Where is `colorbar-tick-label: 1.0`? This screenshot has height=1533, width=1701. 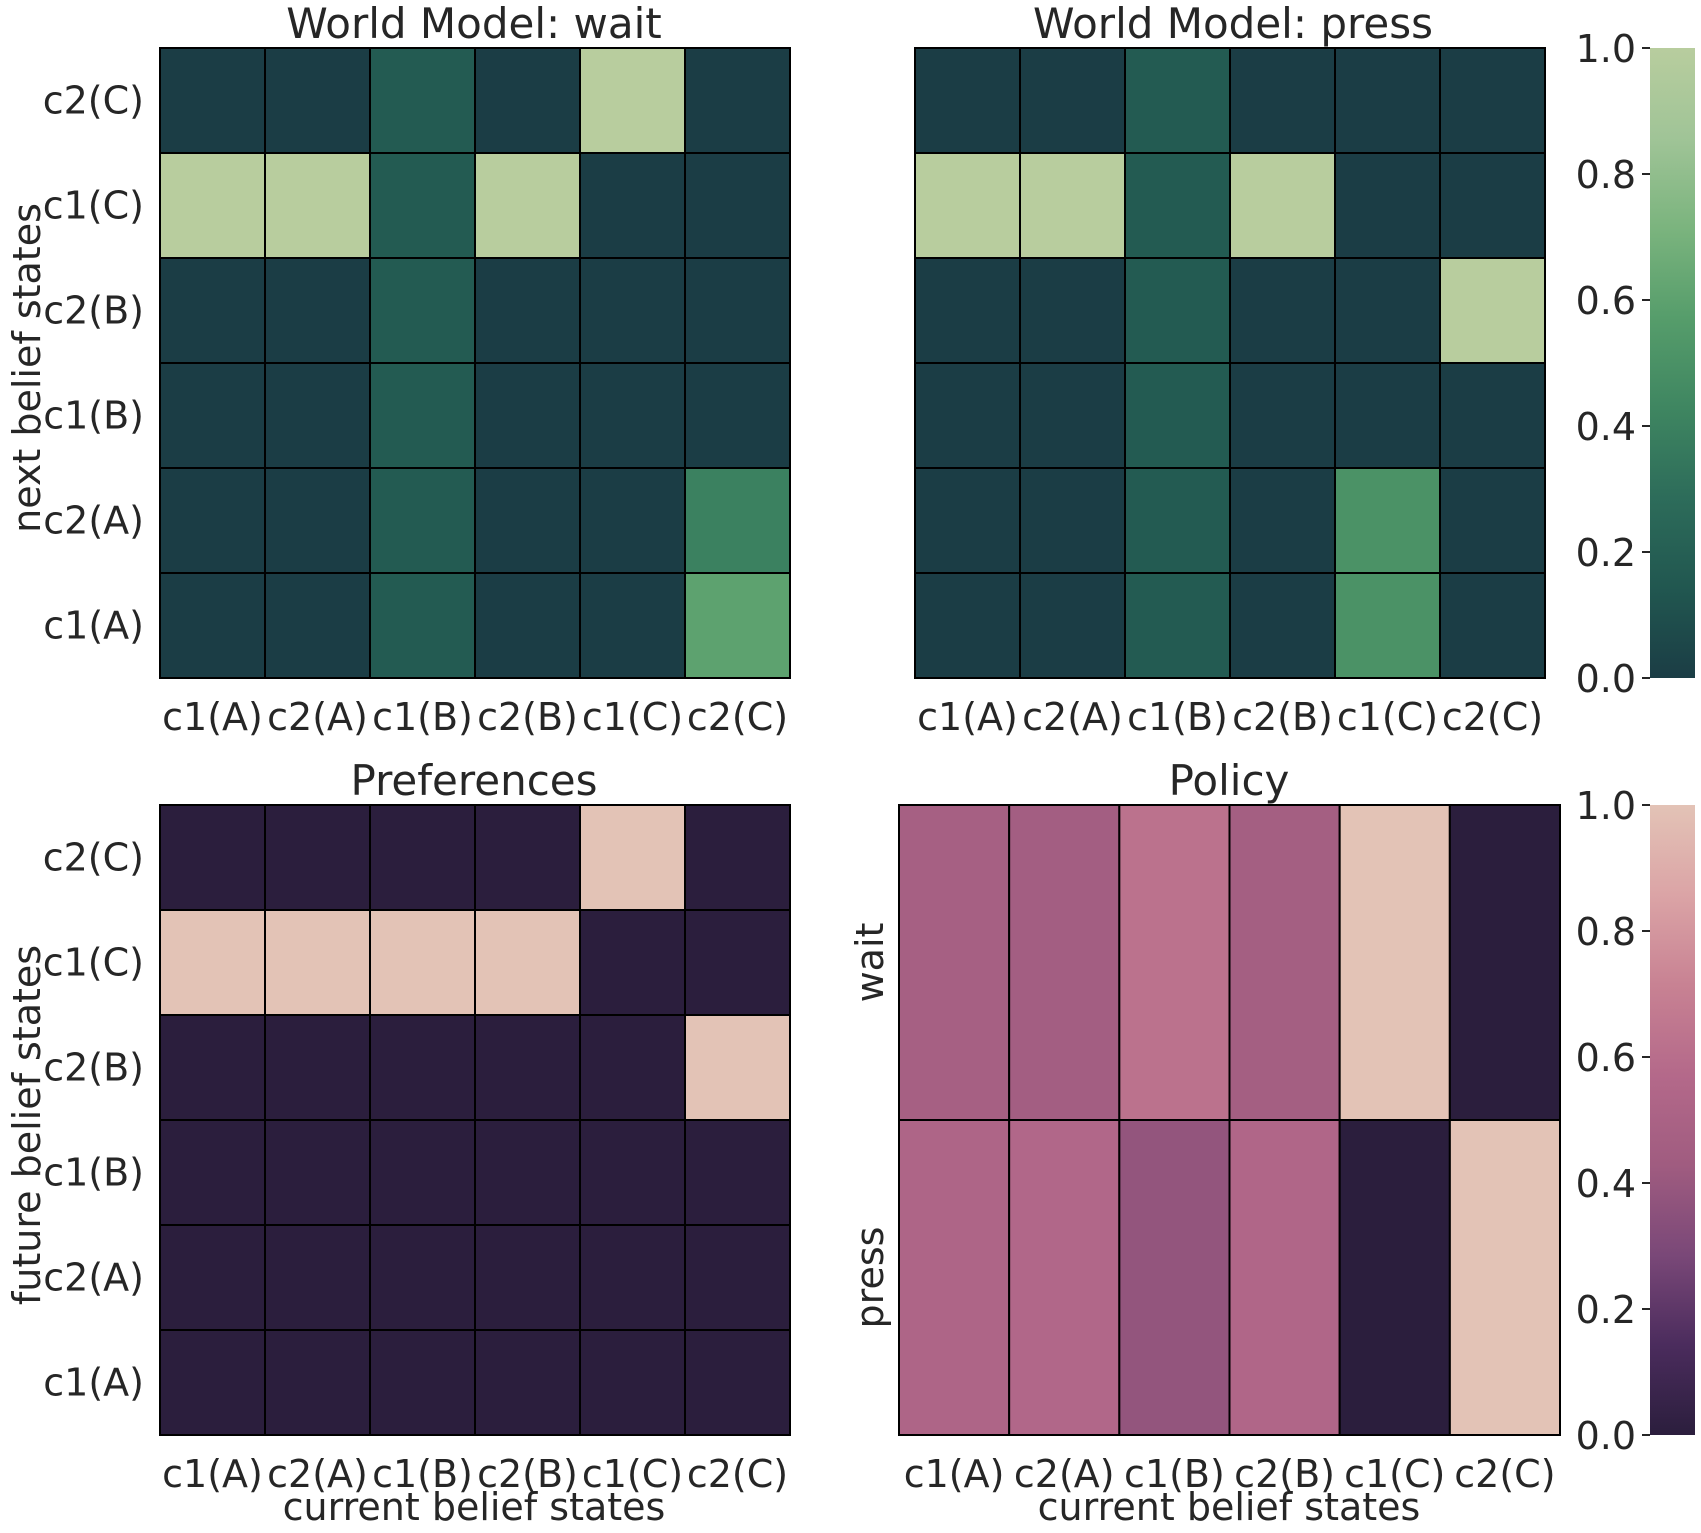 colorbar-tick-label: 1.0 is located at coordinates (1606, 49).